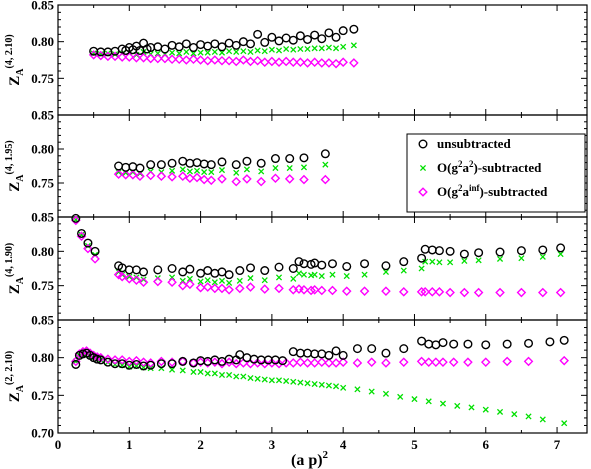  What do you see at coordinates (15, 59) in the screenshot?
I see `y-axis-label: ZA(4, 2.10)` at bounding box center [15, 59].